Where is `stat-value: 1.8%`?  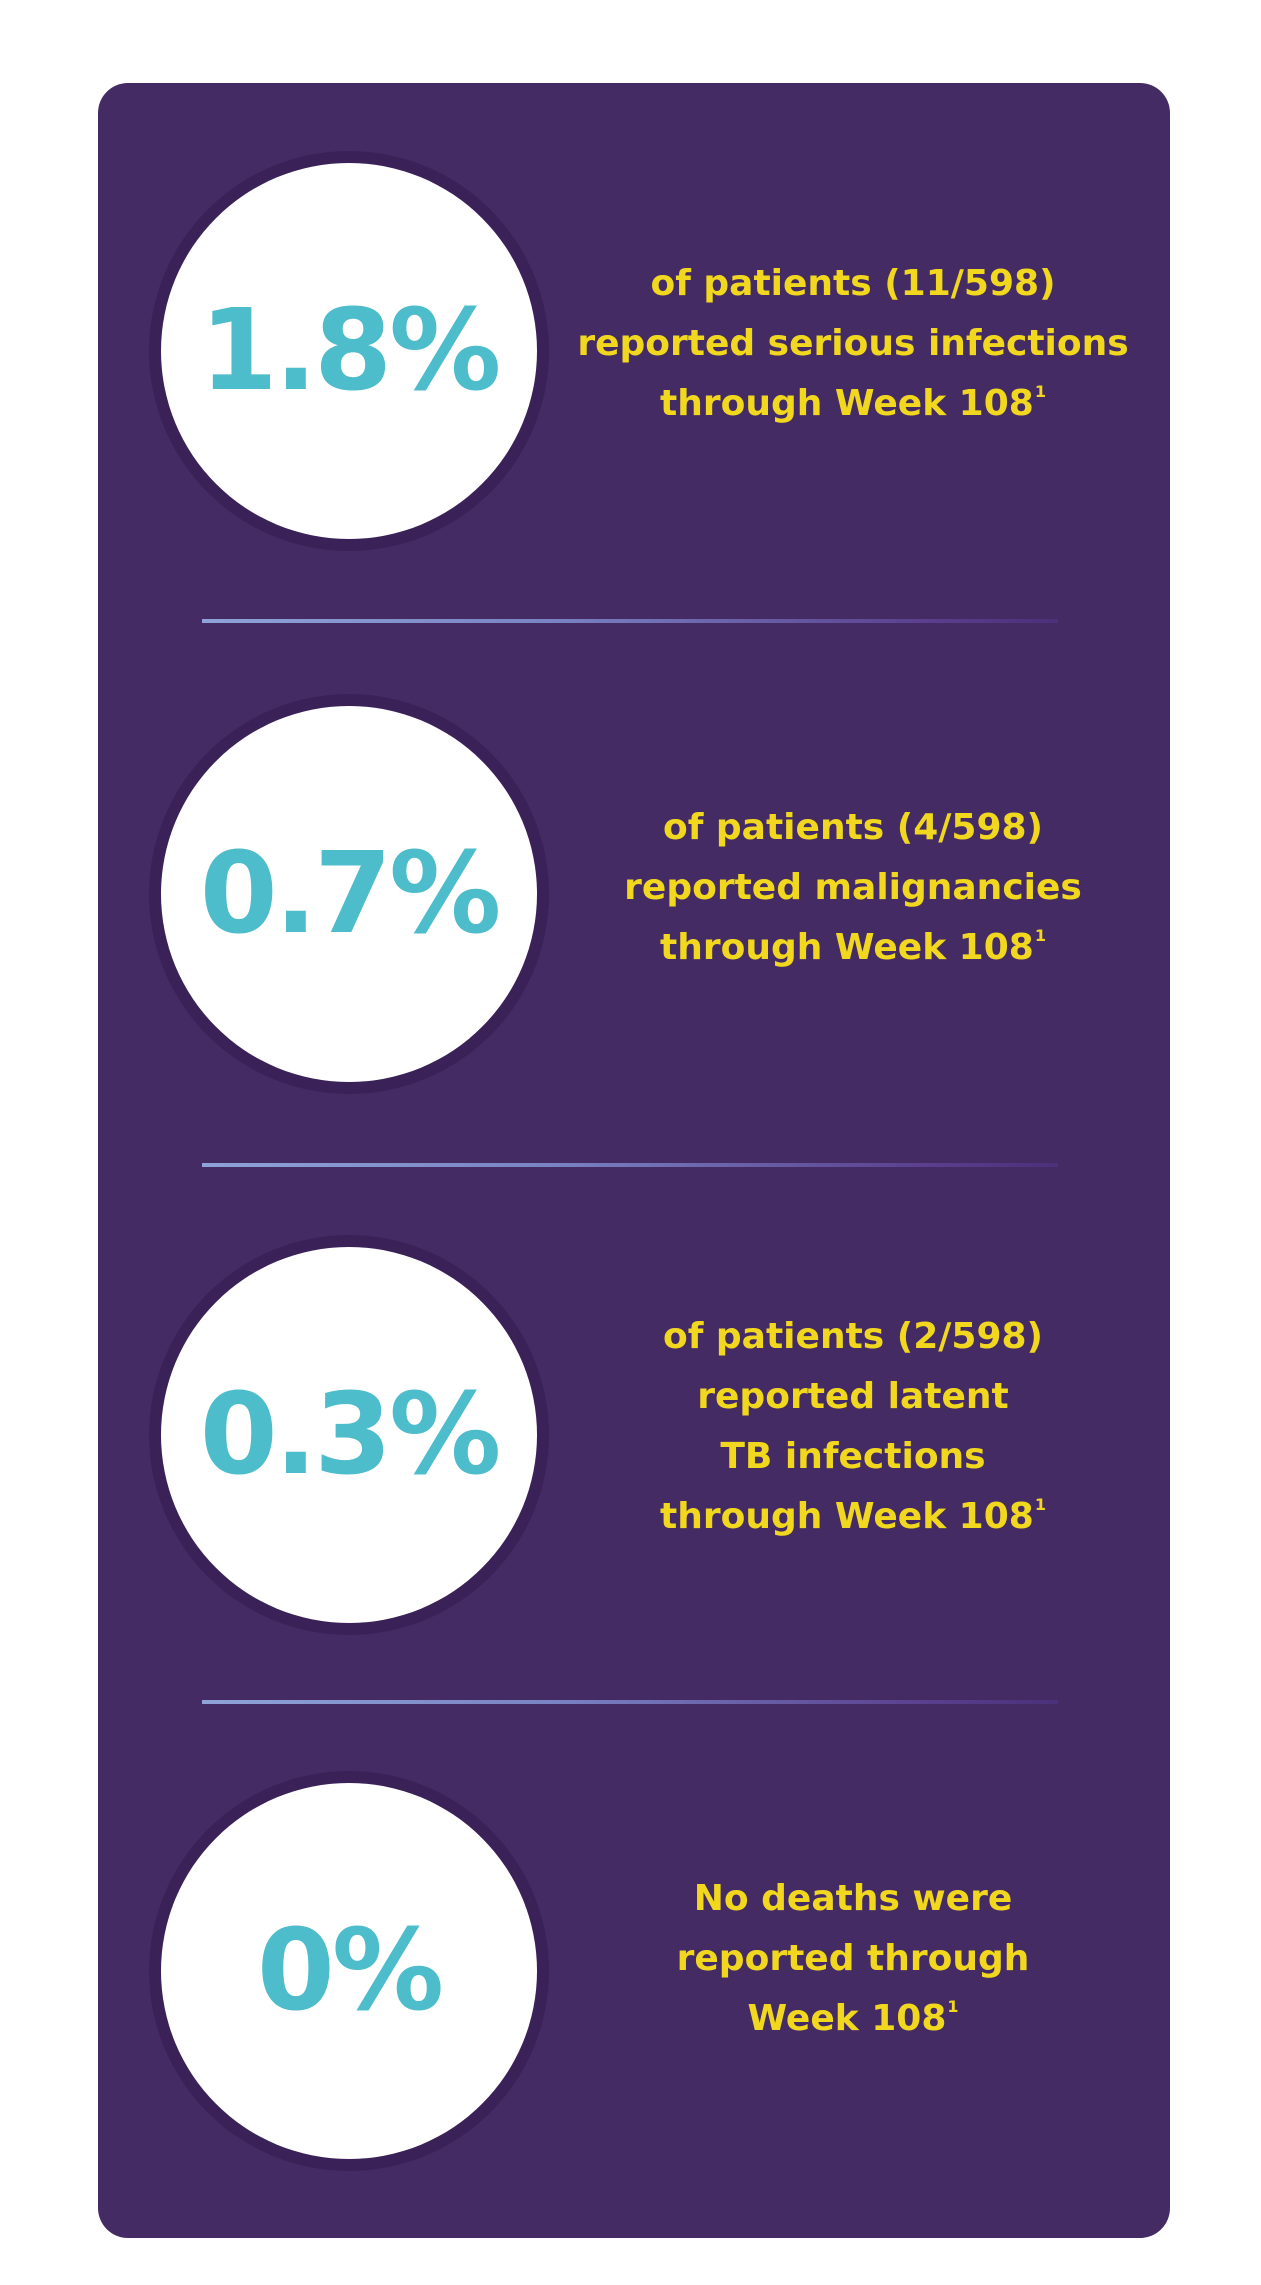 stat-value: 1.8% is located at coordinates (350, 351).